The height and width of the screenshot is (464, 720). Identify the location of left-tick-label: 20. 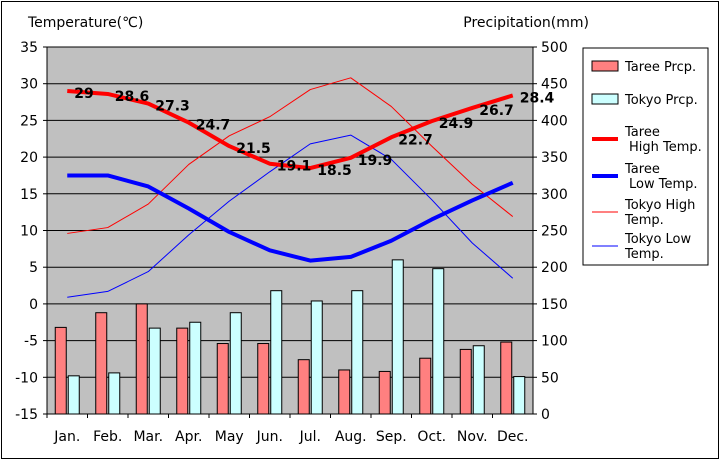
(29, 158).